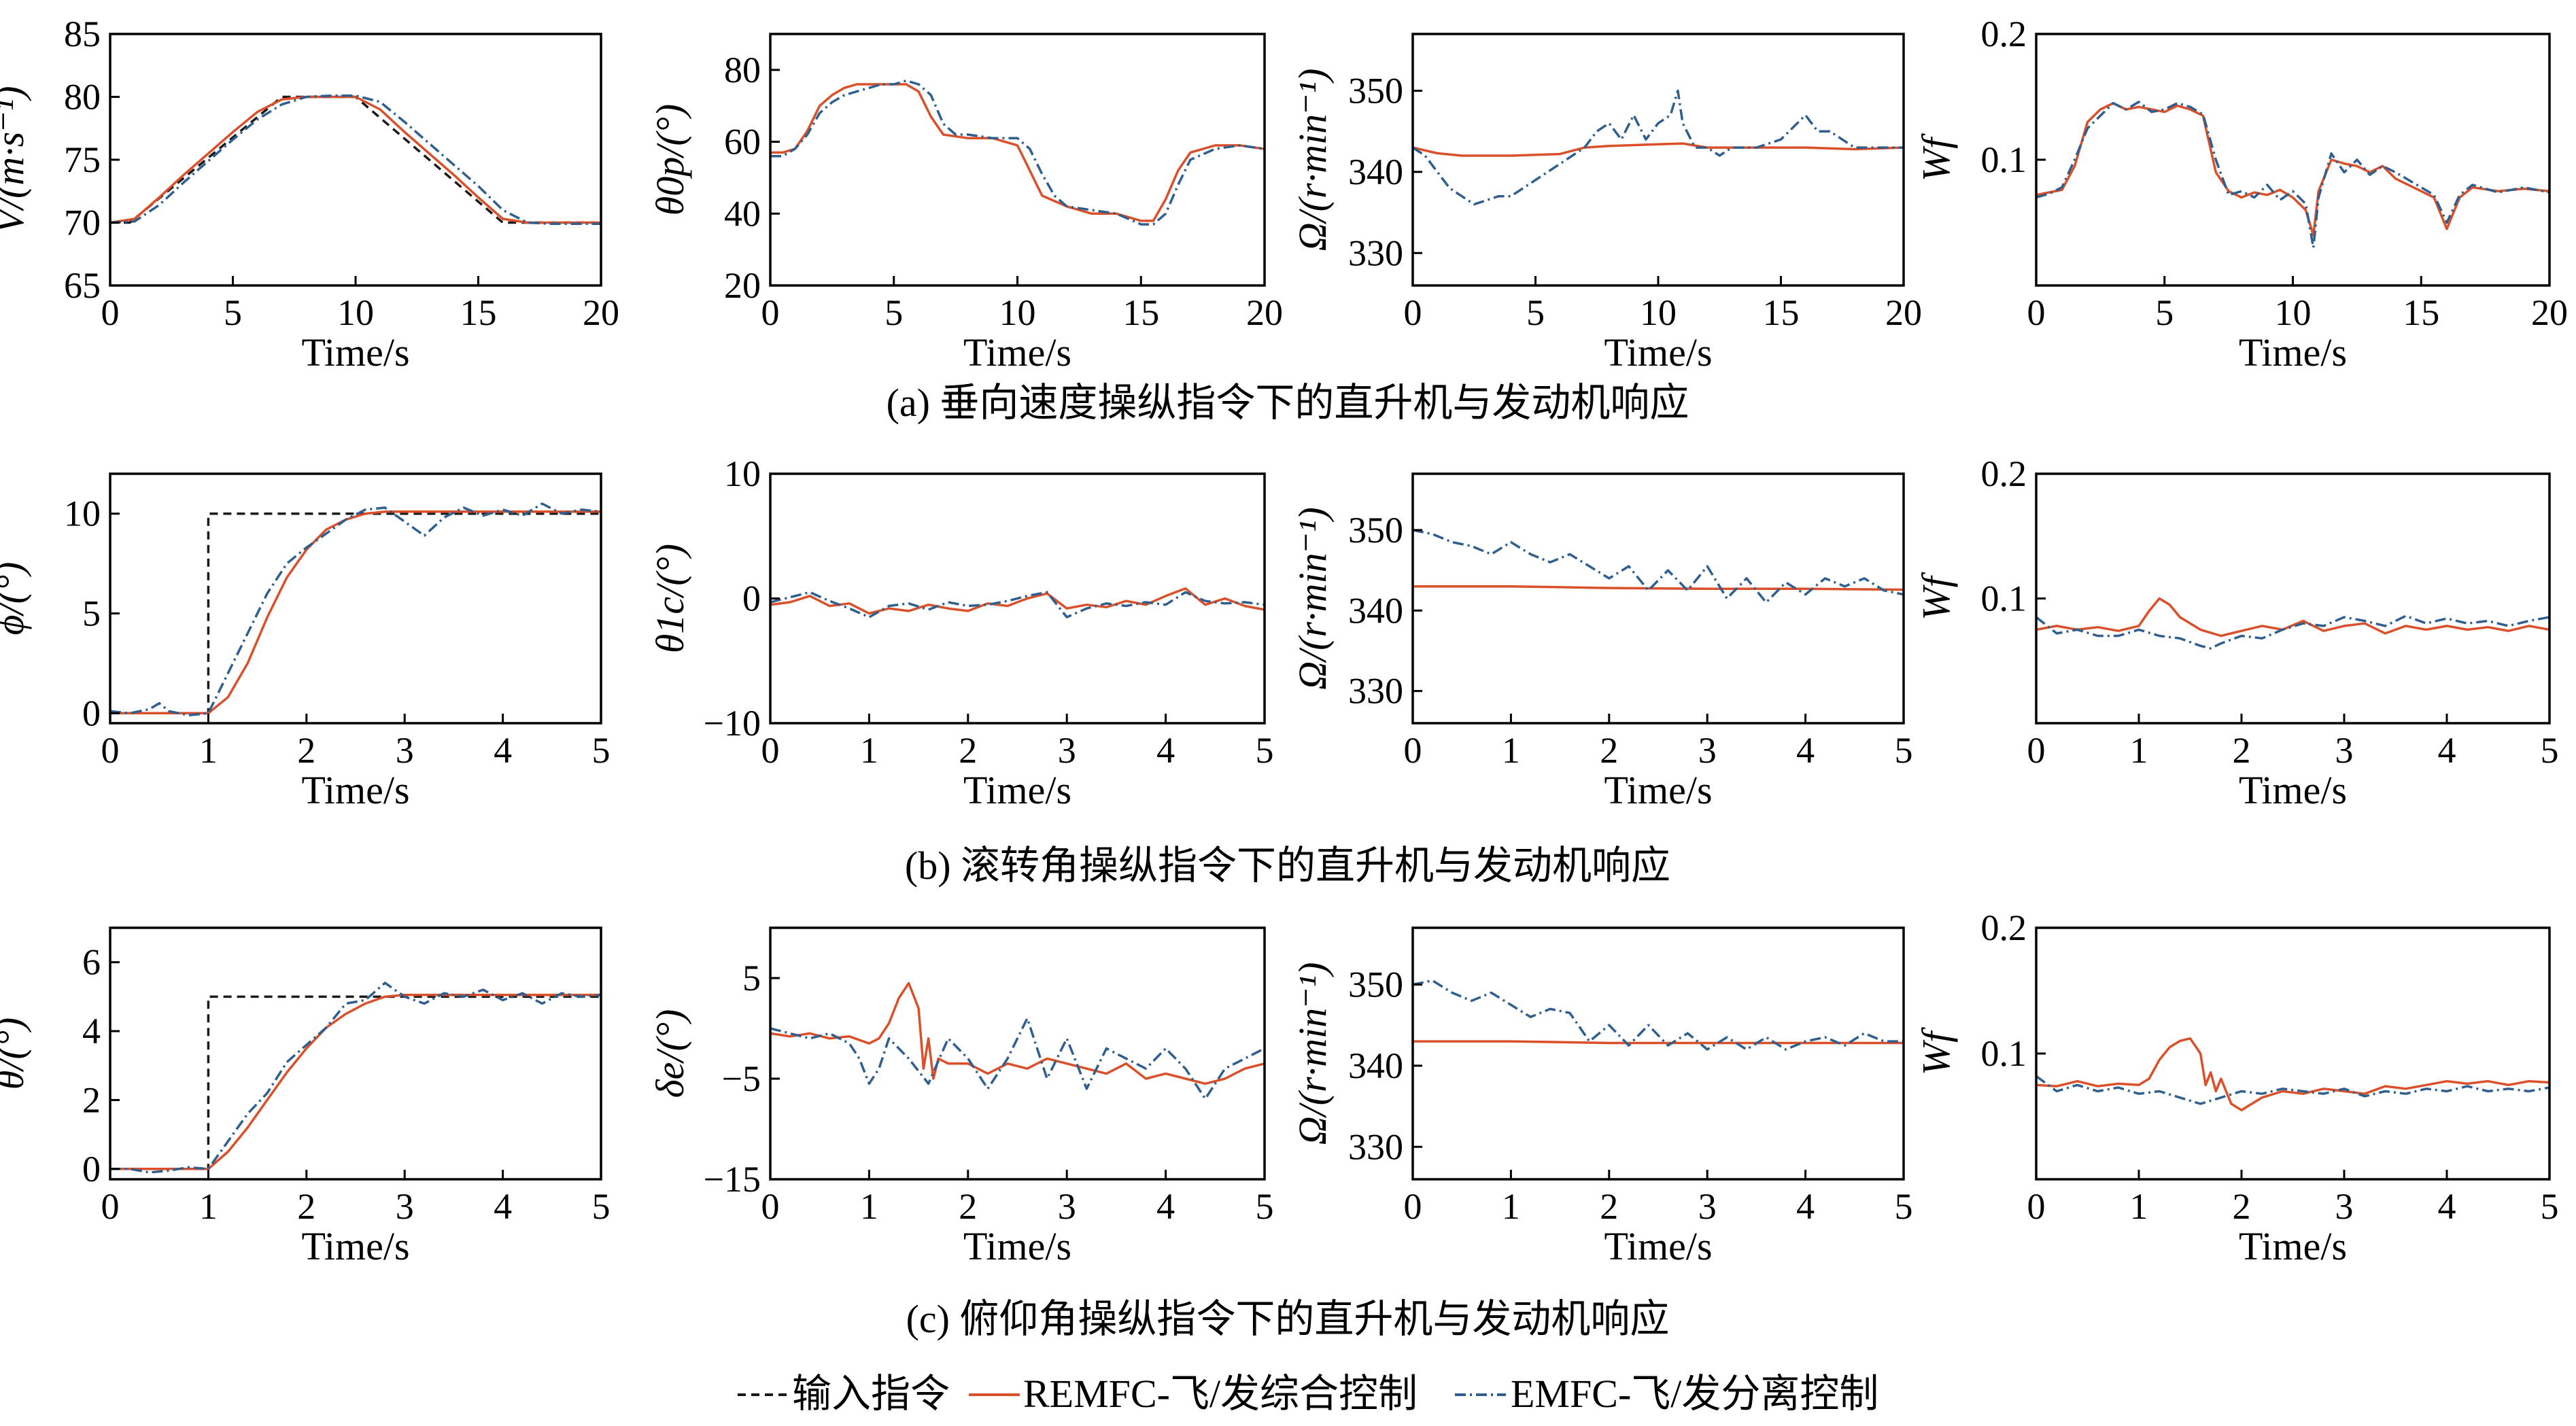 The height and width of the screenshot is (1426, 2576). What do you see at coordinates (751, 978) in the screenshot?
I see `y-tick-label: 5` at bounding box center [751, 978].